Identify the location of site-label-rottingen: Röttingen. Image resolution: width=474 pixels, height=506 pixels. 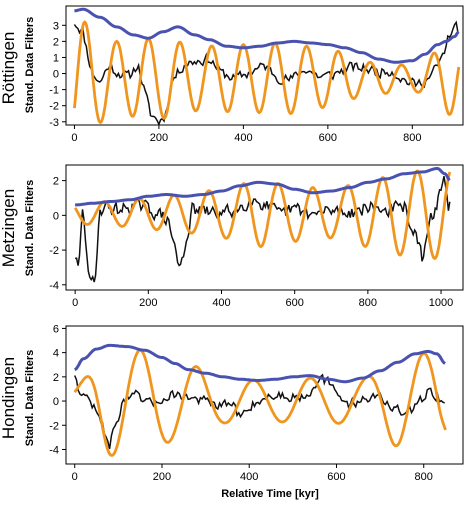
(9, 68).